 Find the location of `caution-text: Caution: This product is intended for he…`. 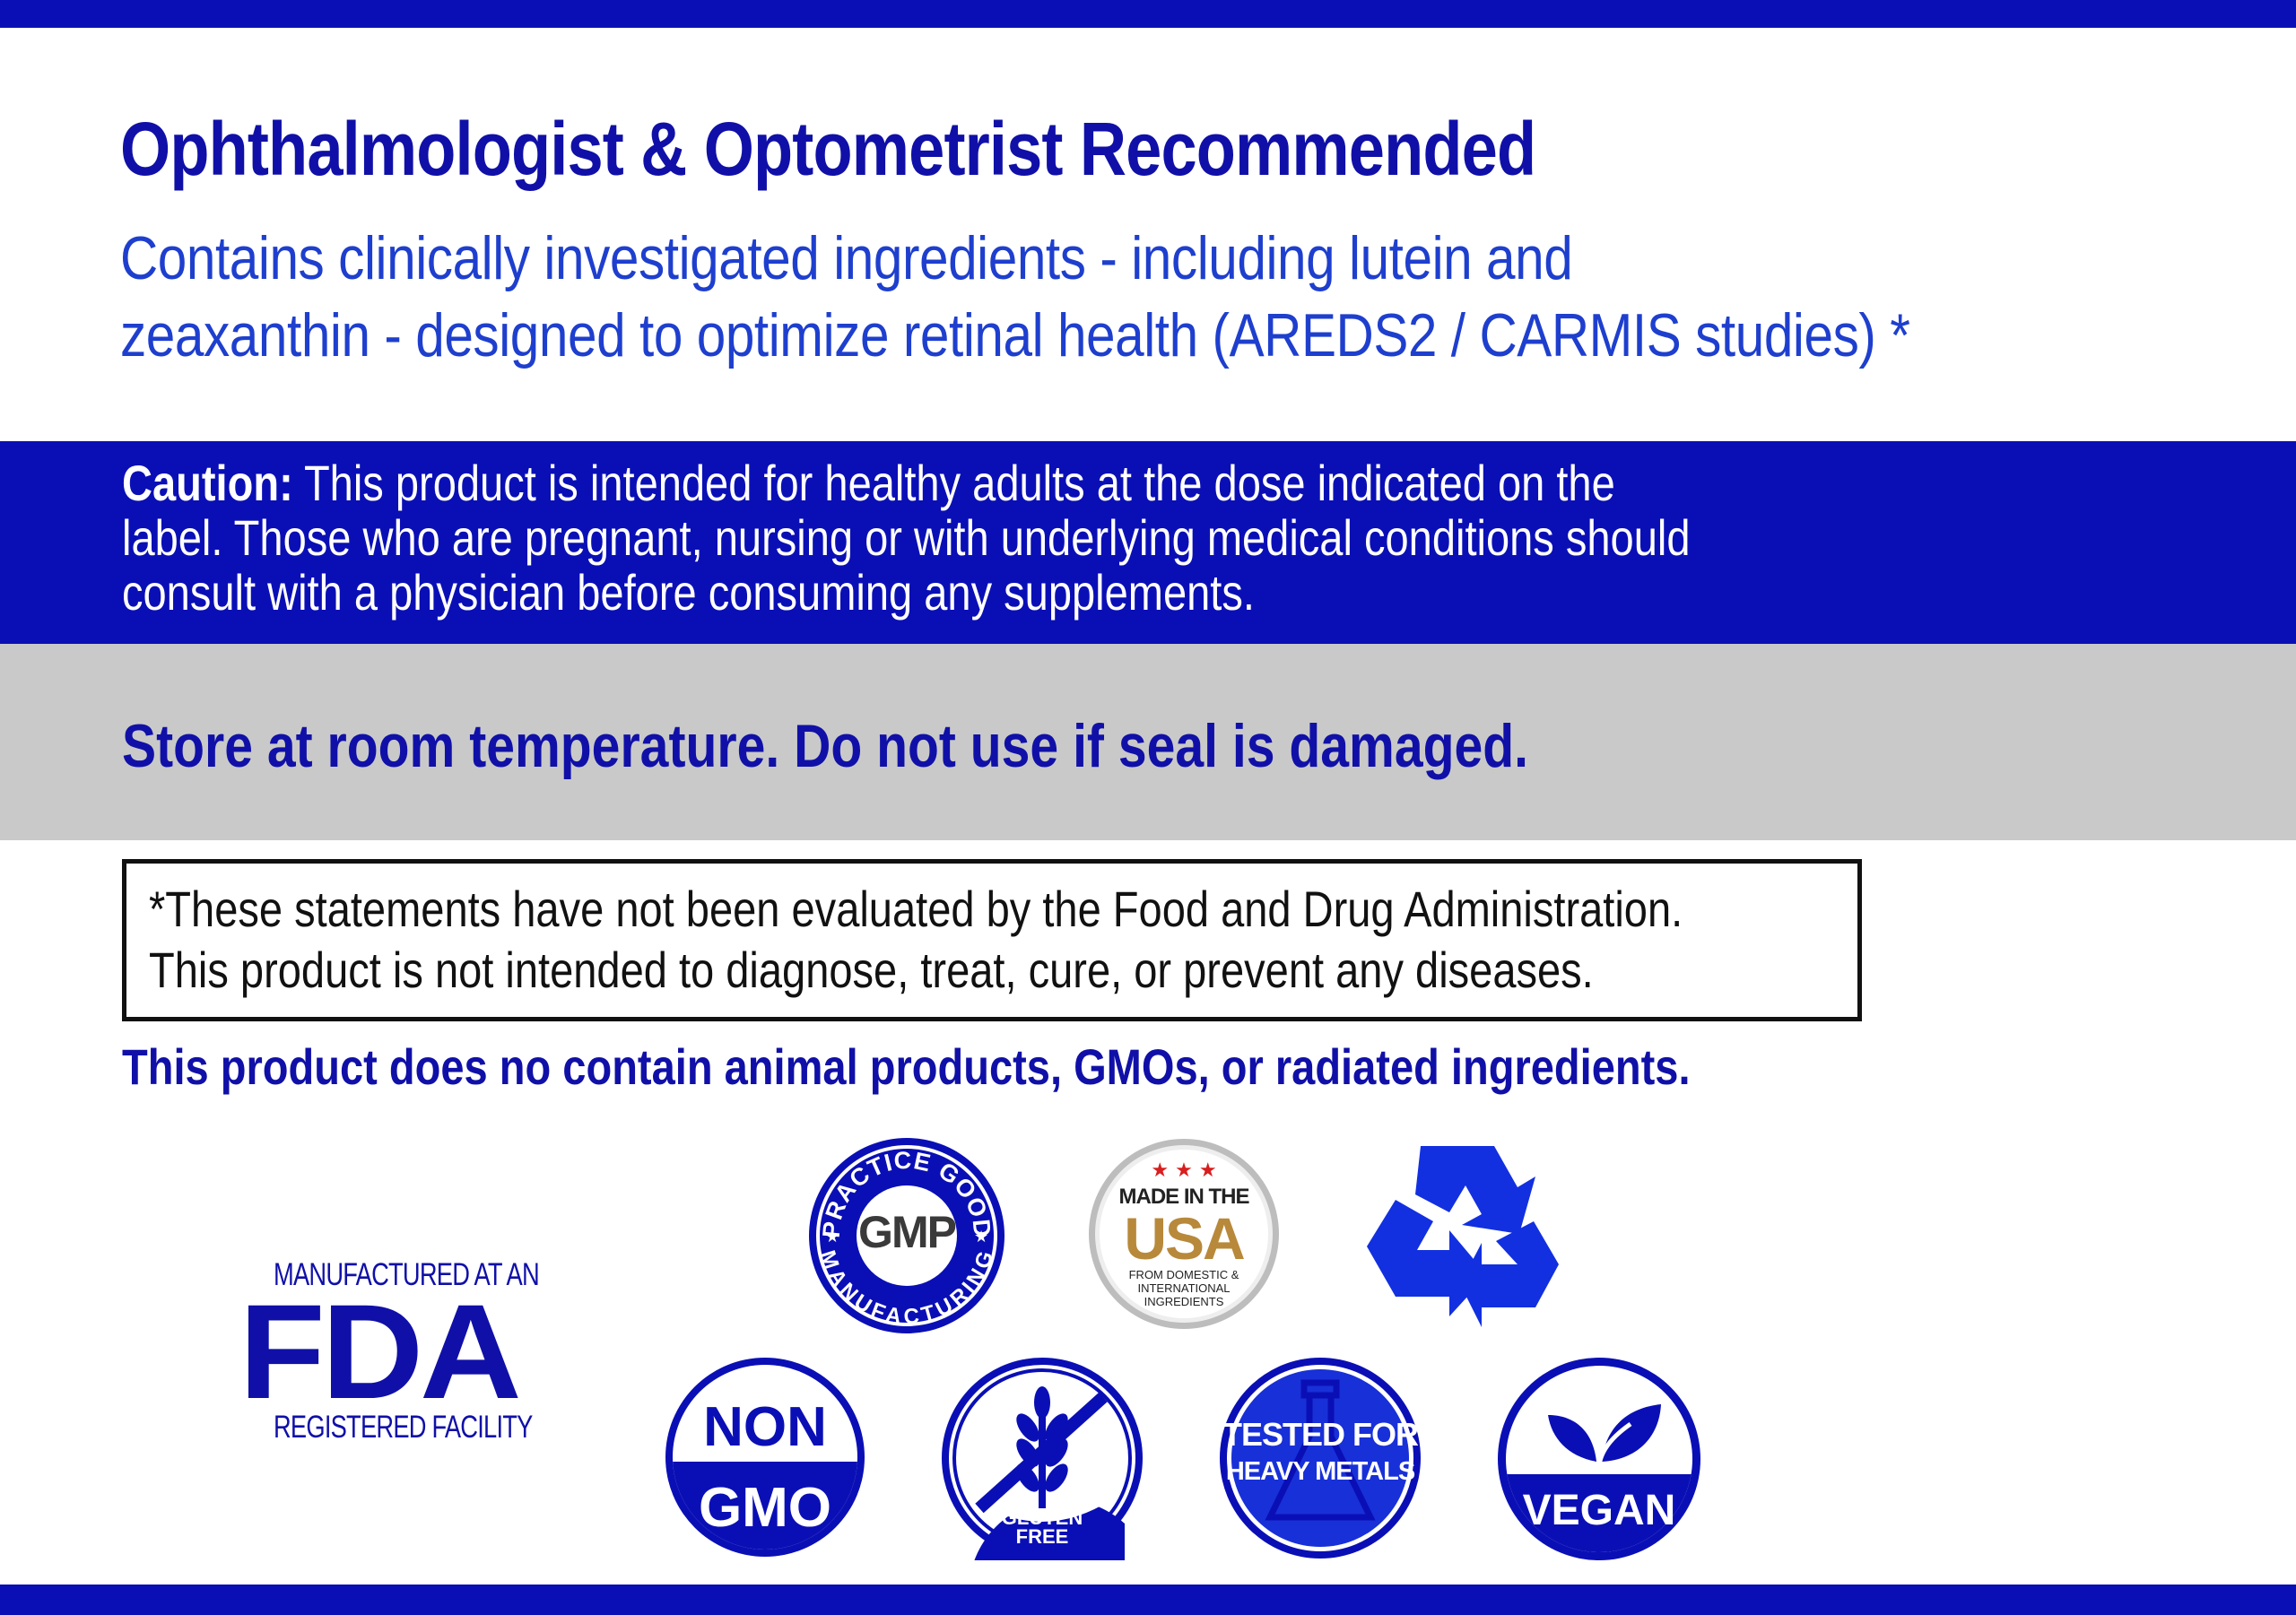

caution-text: Caution: This product is intended for he… is located at coordinates (988, 538).